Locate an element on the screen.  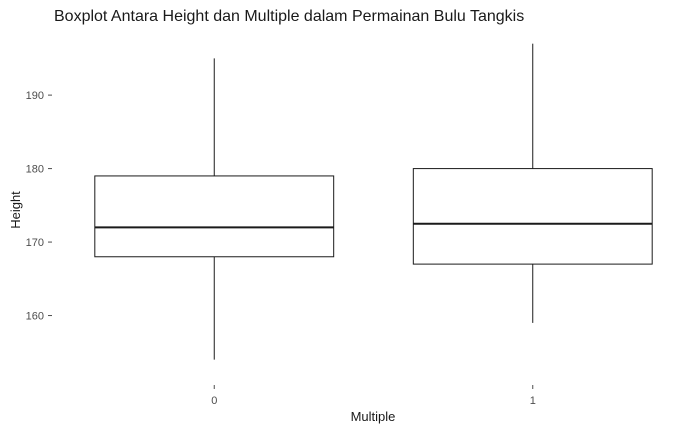
y-tick-label: 190 is located at coordinates (35, 96).